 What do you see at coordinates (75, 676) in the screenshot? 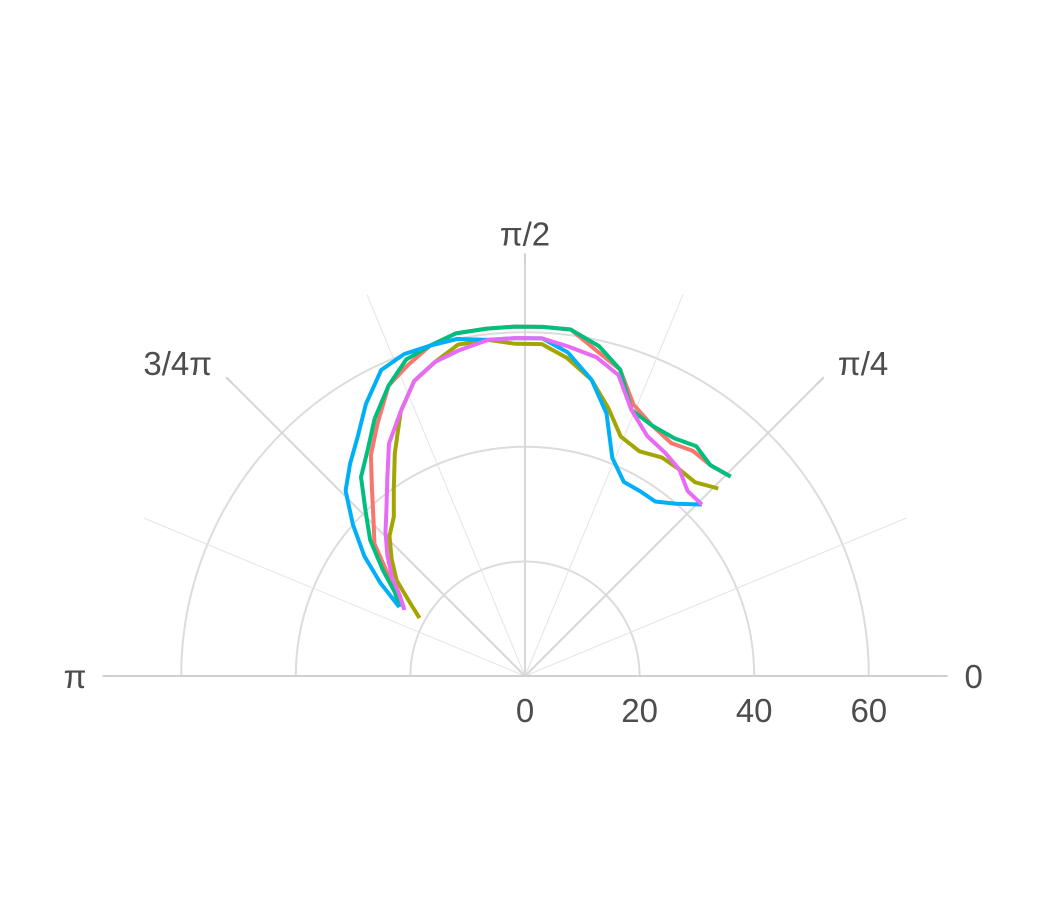
I see `angular-tick-label: π` at bounding box center [75, 676].